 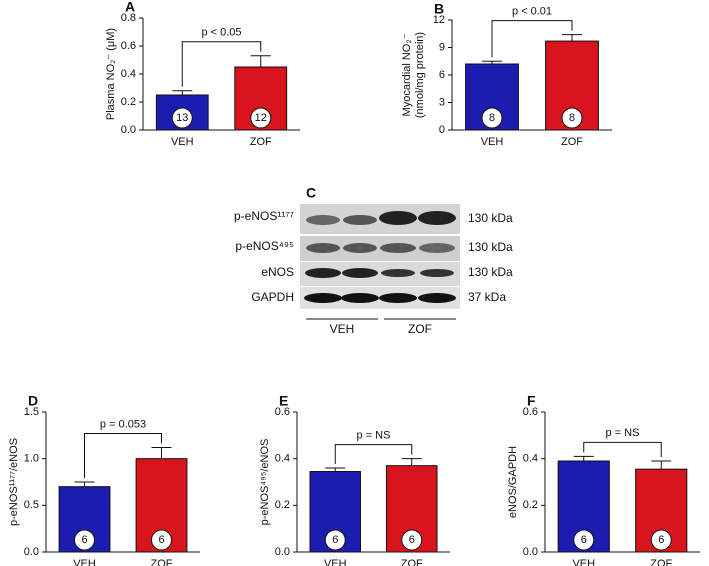 I want to click on y-axis-label: Myocardial NO₂⁻, so click(x=407, y=74).